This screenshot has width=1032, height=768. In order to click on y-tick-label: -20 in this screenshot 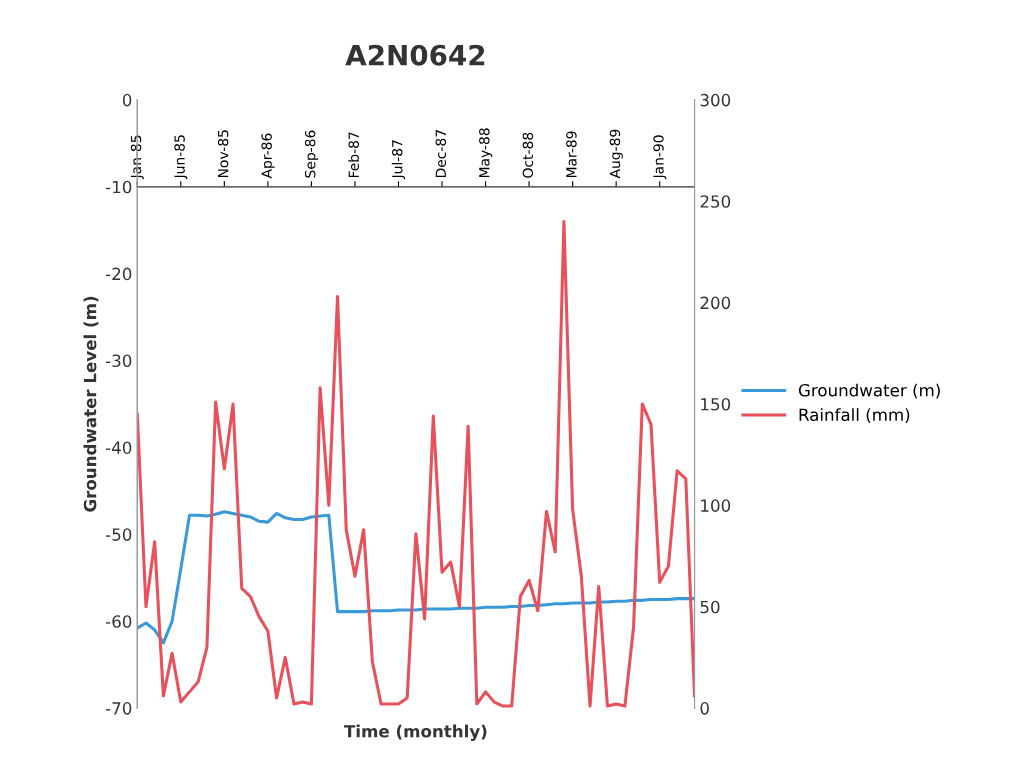, I will do `click(118, 274)`.